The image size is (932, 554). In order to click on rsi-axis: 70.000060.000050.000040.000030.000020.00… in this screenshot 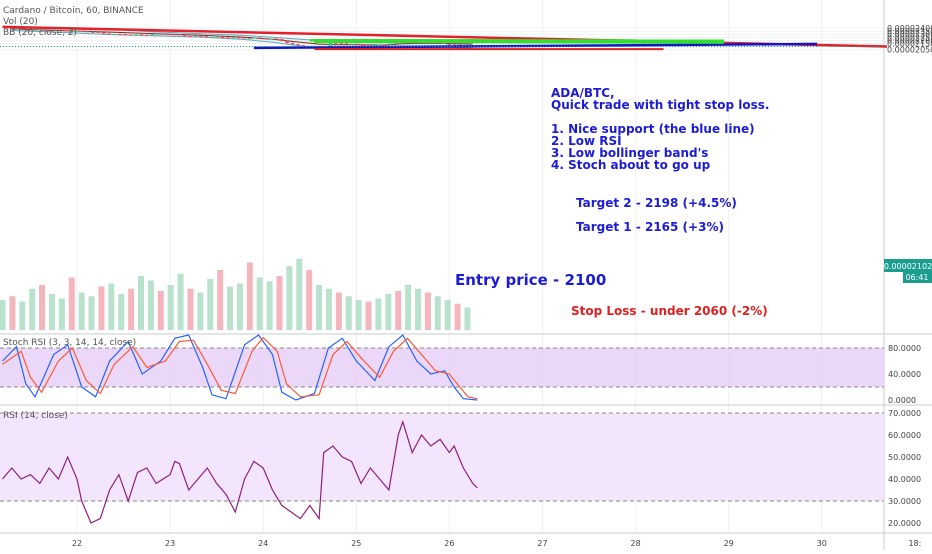, I will do `click(904, 468)`.